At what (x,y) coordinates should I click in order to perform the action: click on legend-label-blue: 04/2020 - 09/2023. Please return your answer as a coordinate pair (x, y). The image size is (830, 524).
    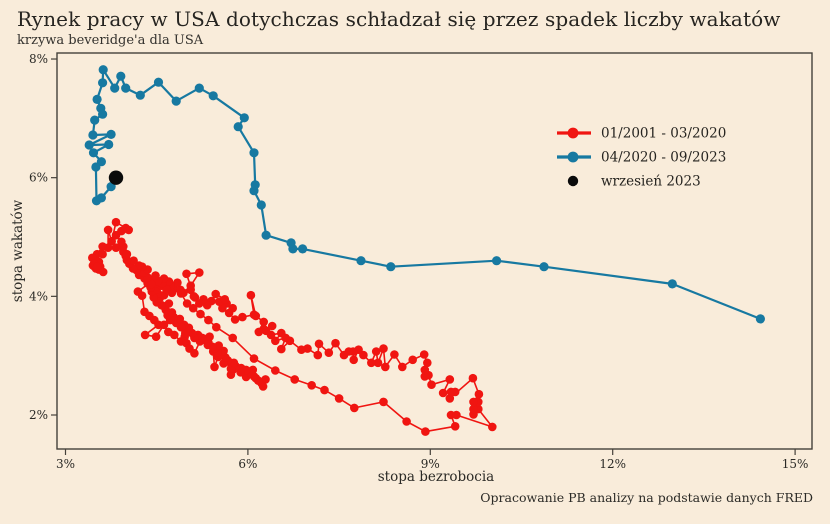
    Looking at the image, I should click on (663, 158).